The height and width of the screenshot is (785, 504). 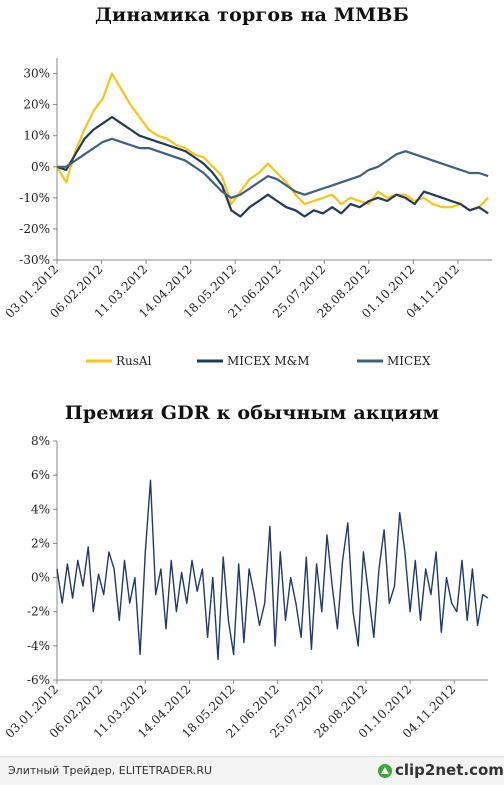 What do you see at coordinates (36, 74) in the screenshot?
I see `y-tick-label: 30%` at bounding box center [36, 74].